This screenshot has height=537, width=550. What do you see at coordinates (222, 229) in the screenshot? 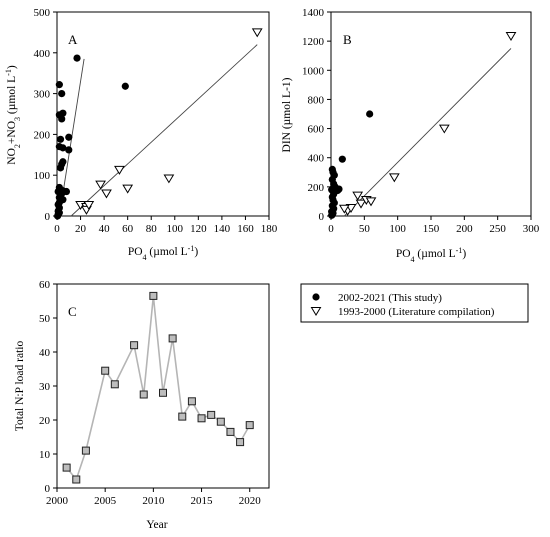
I see `panel-a-xtick-label: 140` at bounding box center [222, 229].